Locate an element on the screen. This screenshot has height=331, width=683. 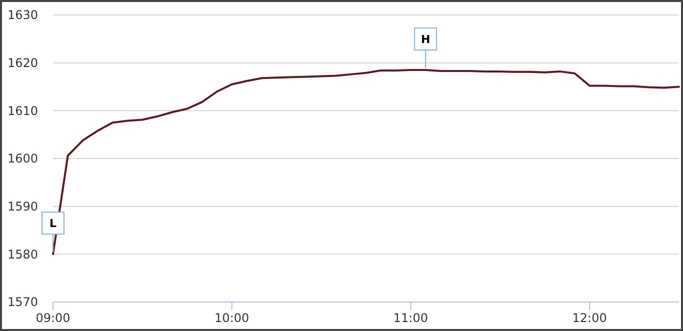
y-tick-label: 1590 is located at coordinates (22, 207).